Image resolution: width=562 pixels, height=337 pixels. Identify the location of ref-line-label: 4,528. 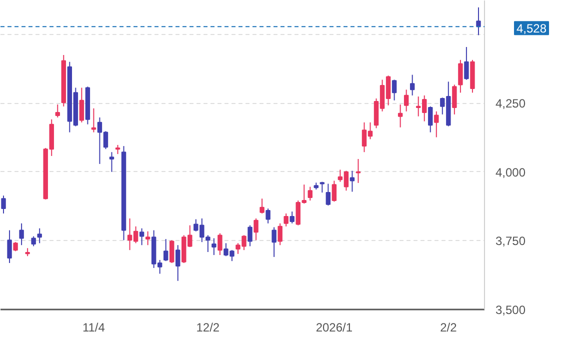
(531, 29).